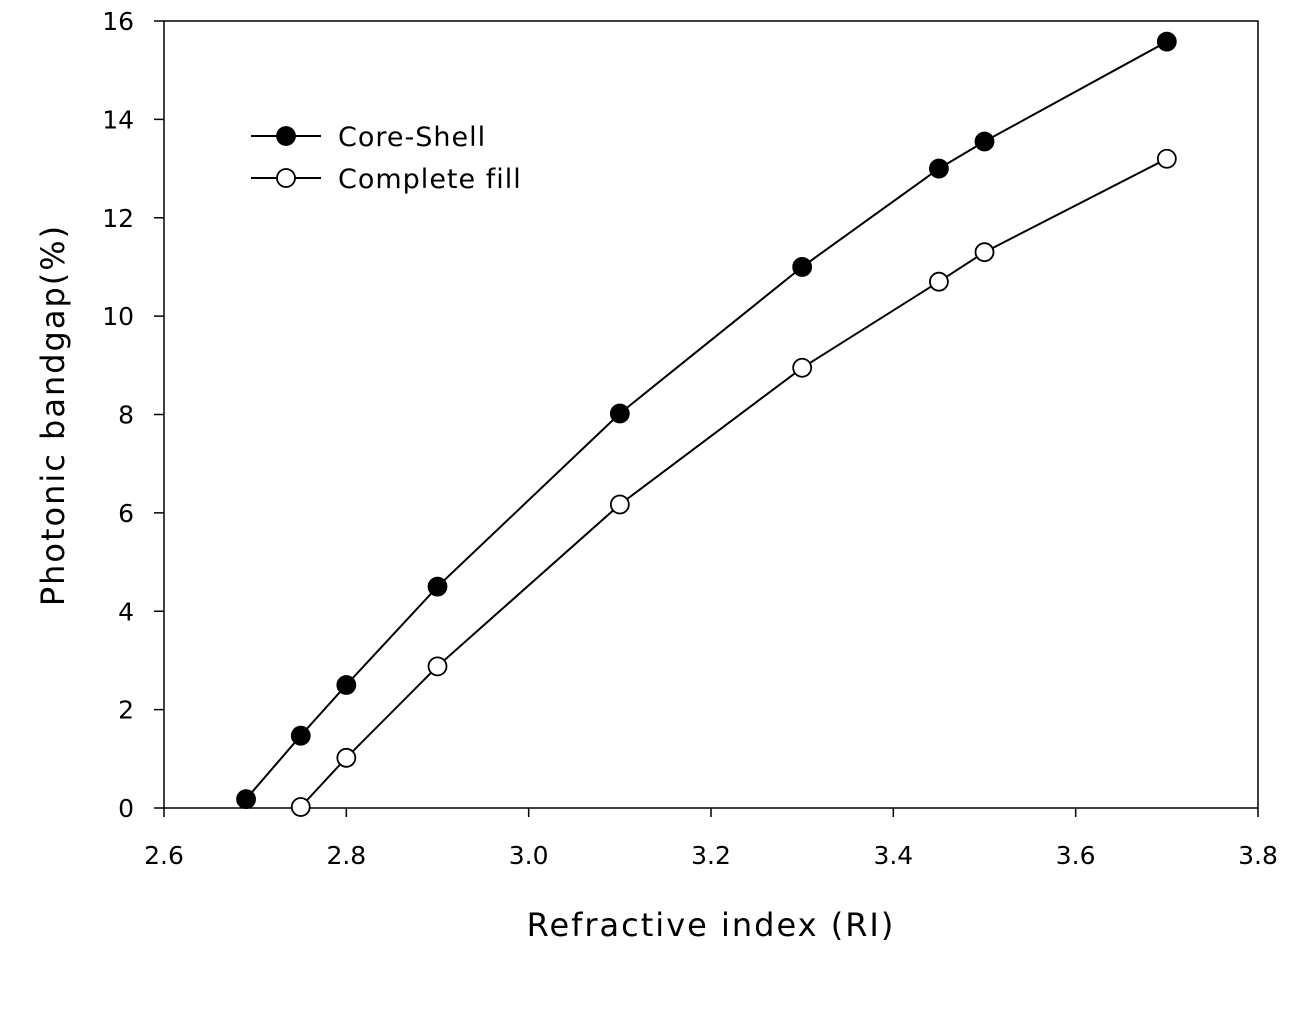  I want to click on legend-marker-complete-fill, so click(286, 178).